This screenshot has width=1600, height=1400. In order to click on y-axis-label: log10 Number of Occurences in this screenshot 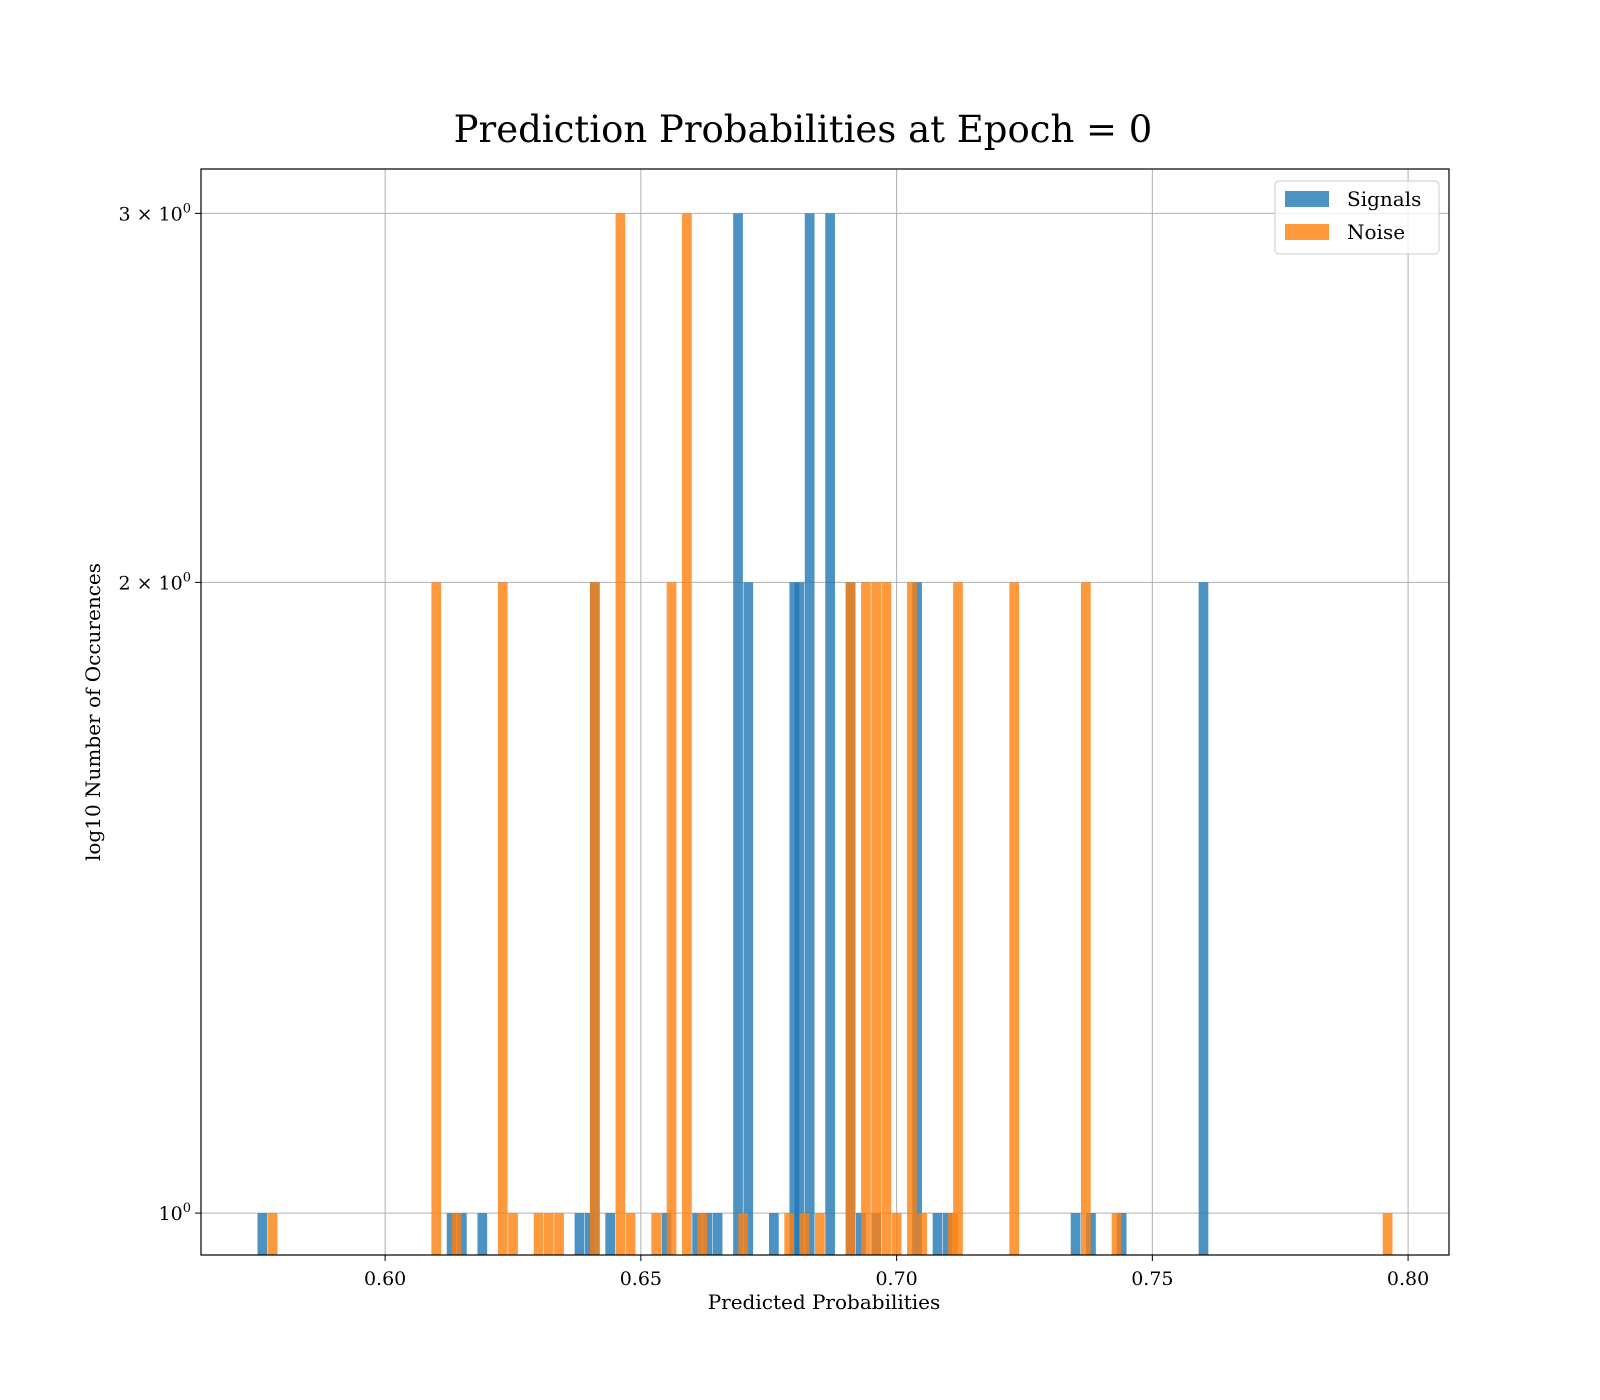, I will do `click(93, 712)`.